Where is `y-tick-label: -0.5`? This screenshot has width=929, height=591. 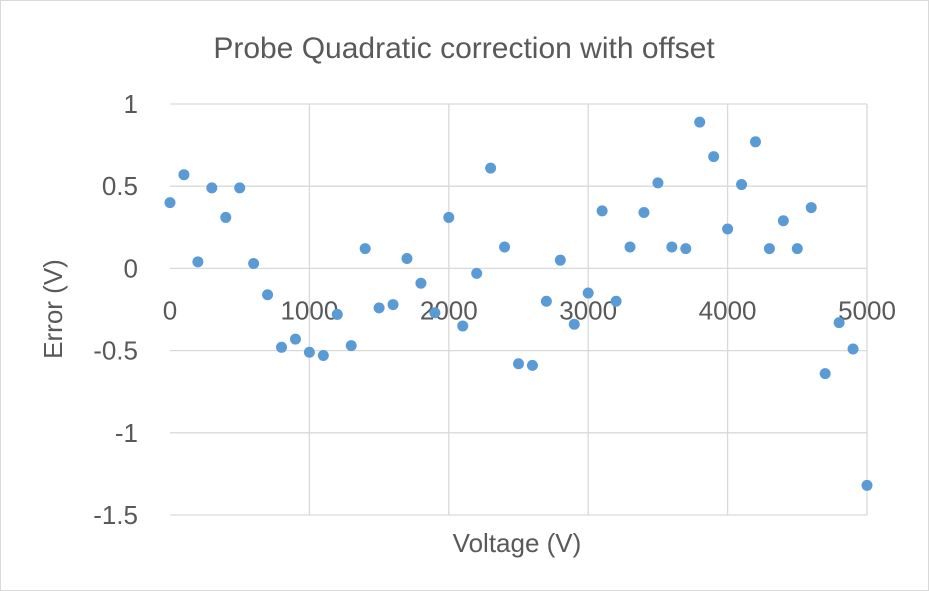
y-tick-label: -0.5 is located at coordinates (115, 351).